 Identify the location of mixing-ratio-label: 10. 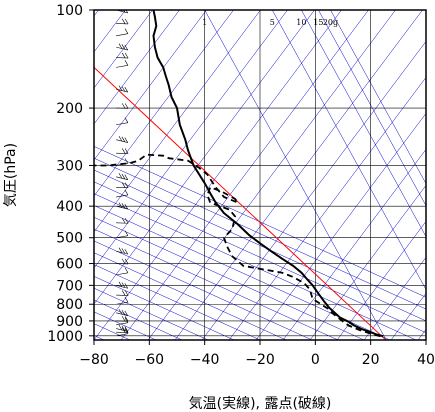
(301, 22).